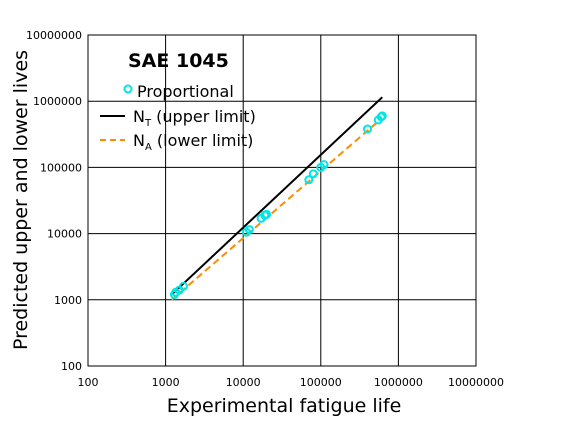 The width and height of the screenshot is (586, 422). I want to click on y-axis-label: Predicted upper and lower lives, so click(21, 200).